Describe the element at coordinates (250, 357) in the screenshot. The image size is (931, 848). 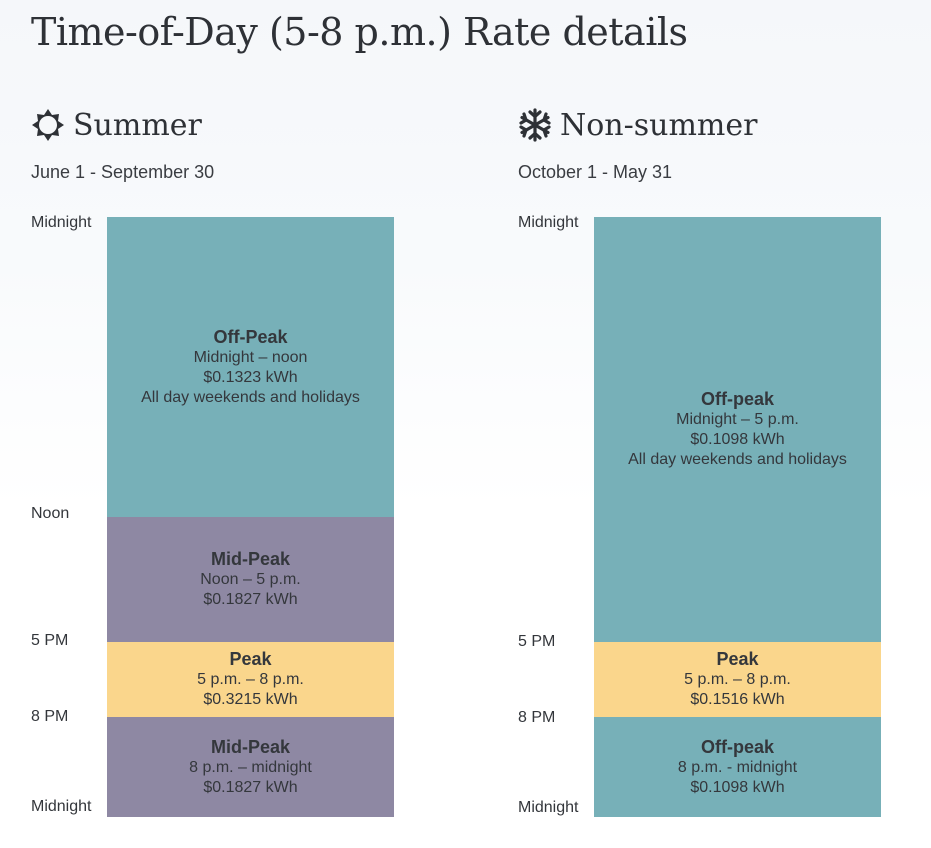
I see `block-time: Midnight – noon` at that location.